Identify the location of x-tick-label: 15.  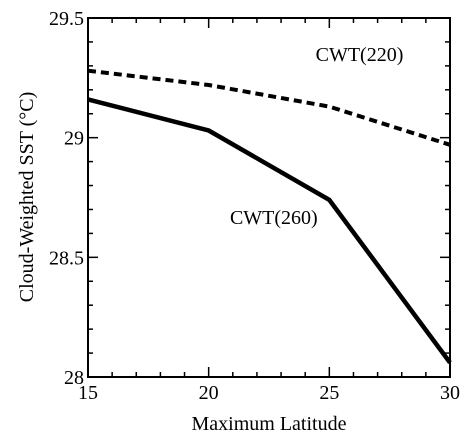
(88, 393).